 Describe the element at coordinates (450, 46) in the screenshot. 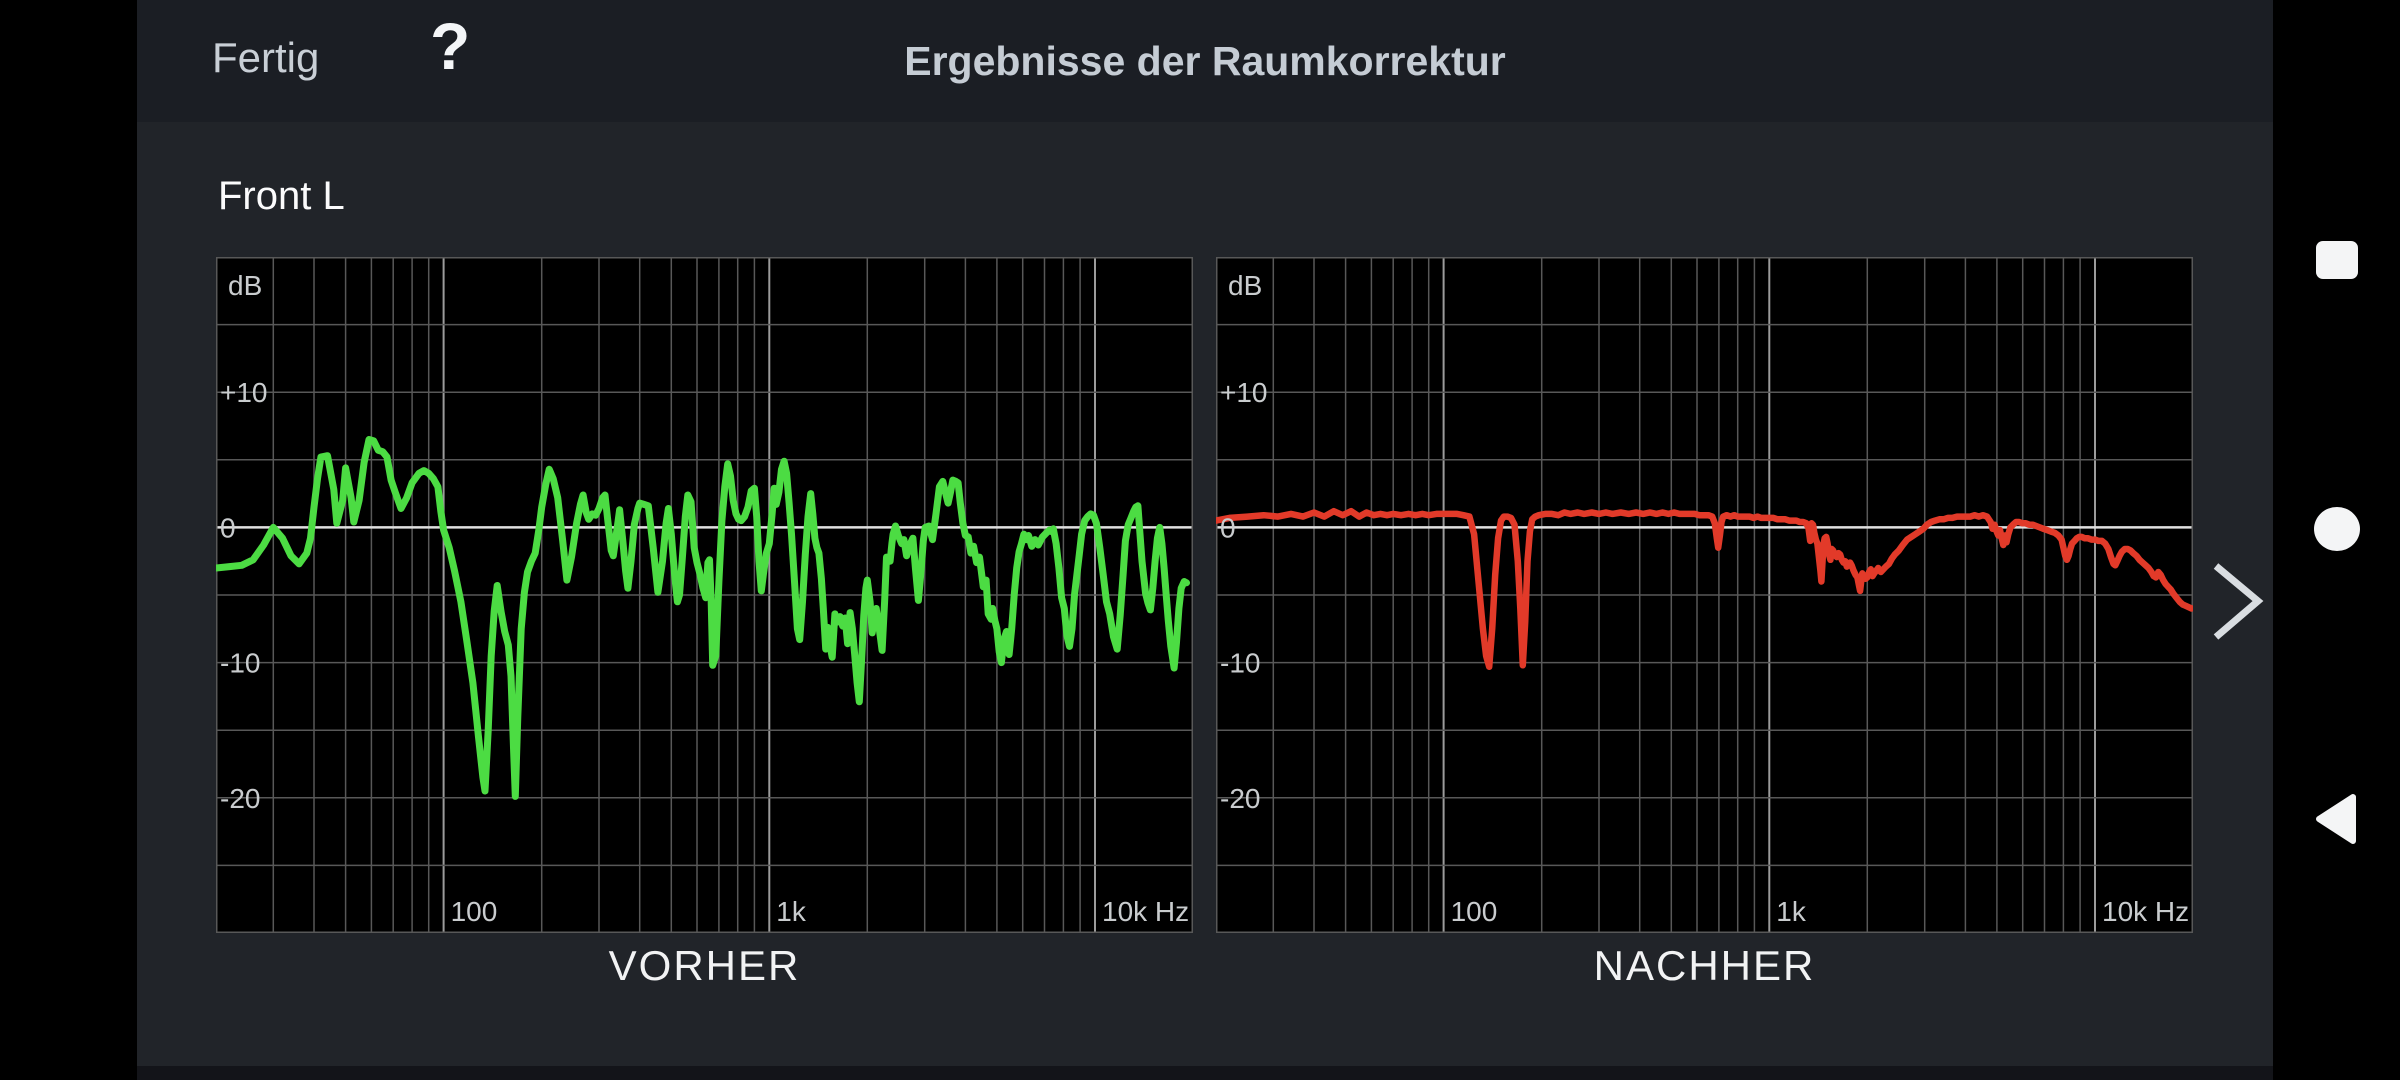

I see `help-icon: ?` at that location.